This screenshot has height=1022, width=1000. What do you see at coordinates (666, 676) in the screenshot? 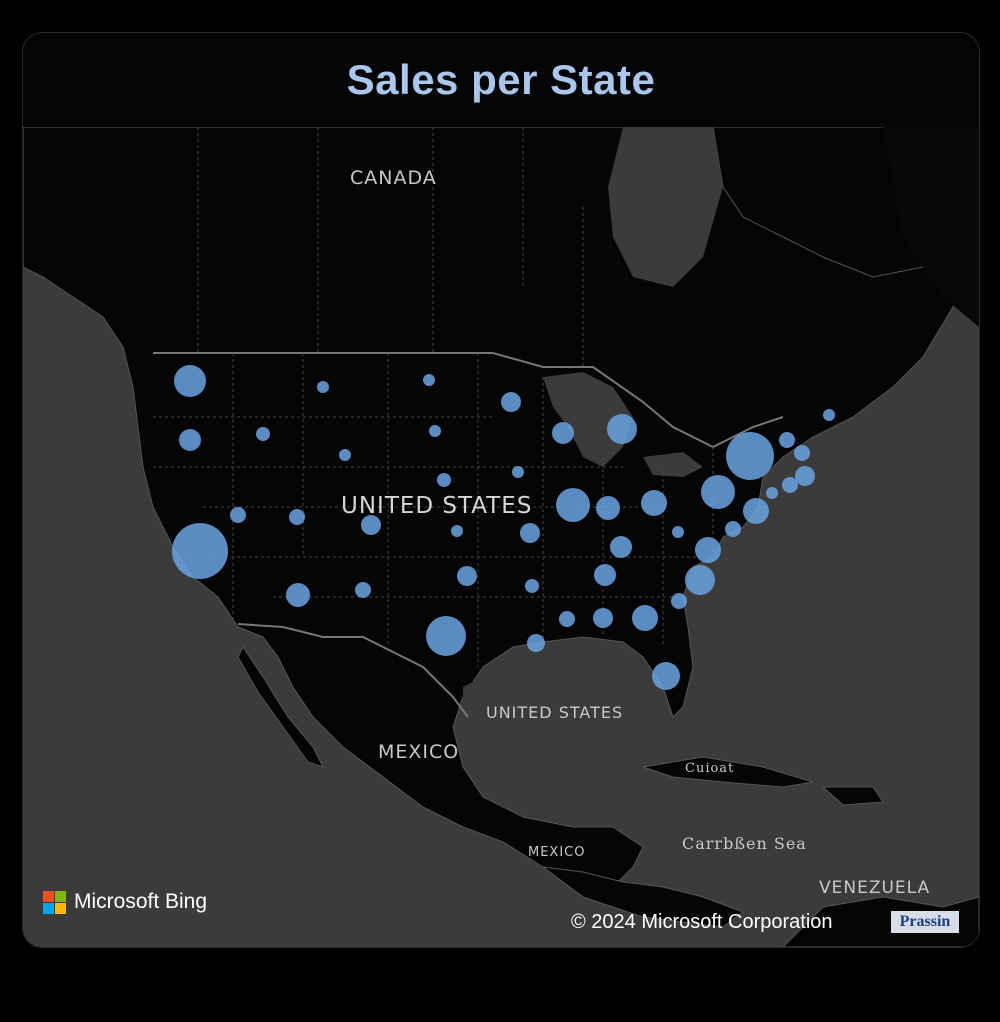
I see `sales-bubble-fl` at bounding box center [666, 676].